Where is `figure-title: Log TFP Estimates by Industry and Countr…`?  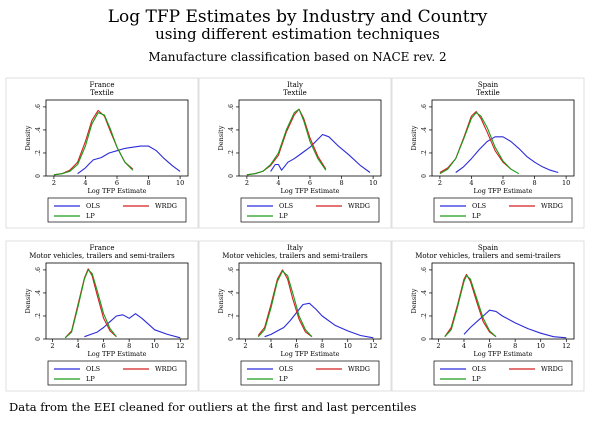 figure-title: Log TFP Estimates by Industry and Countr… is located at coordinates (297, 17).